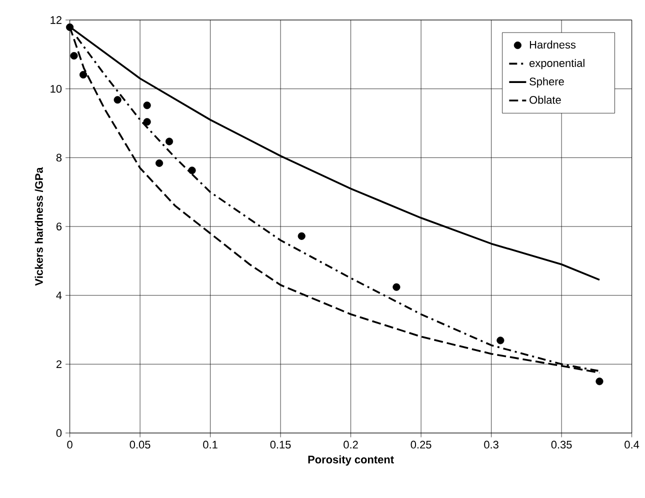 Image resolution: width=645 pixels, height=498 pixels. I want to click on x-tick-label: 0.25, so click(421, 444).